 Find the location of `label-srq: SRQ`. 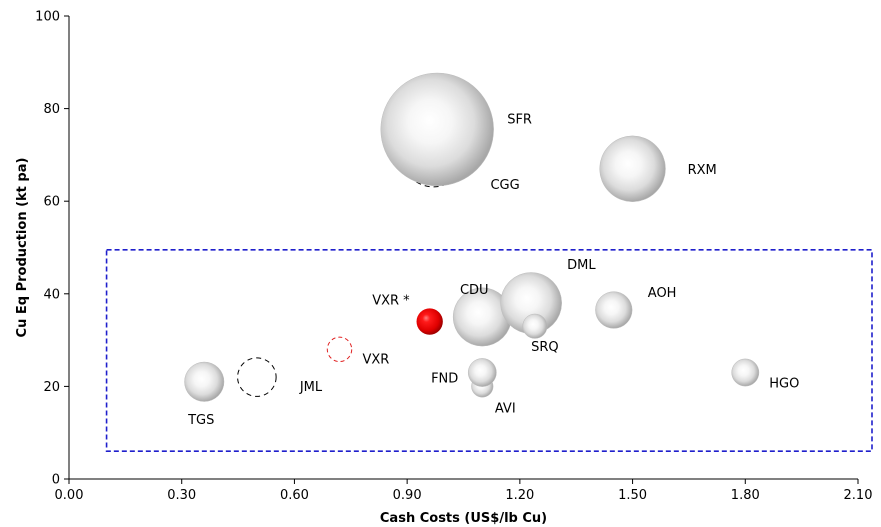

label-srq: SRQ is located at coordinates (545, 347).